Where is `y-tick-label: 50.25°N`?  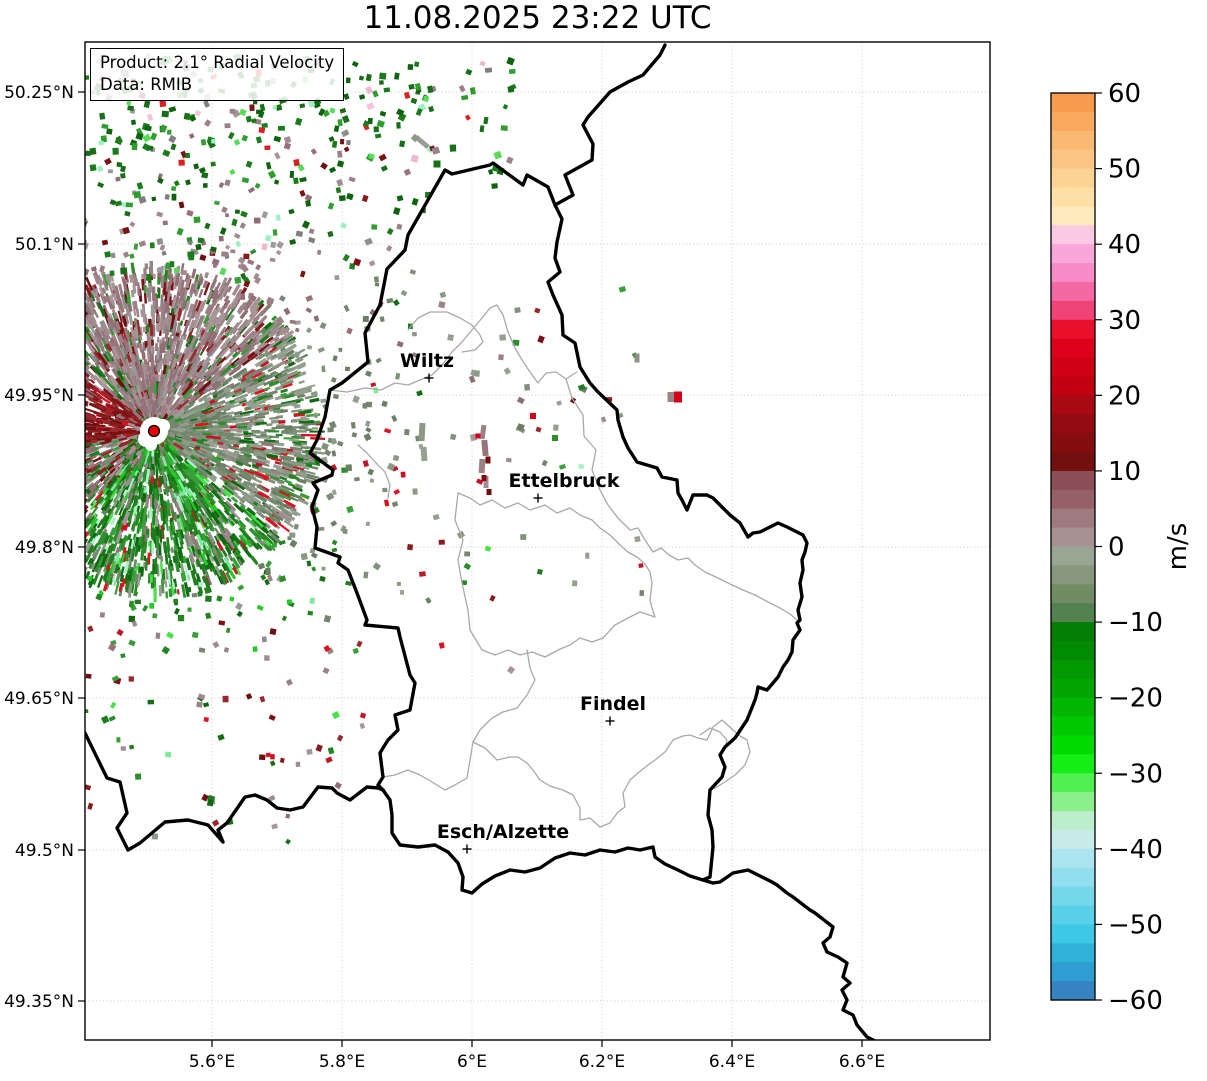 y-tick-label: 50.25°N is located at coordinates (39, 93).